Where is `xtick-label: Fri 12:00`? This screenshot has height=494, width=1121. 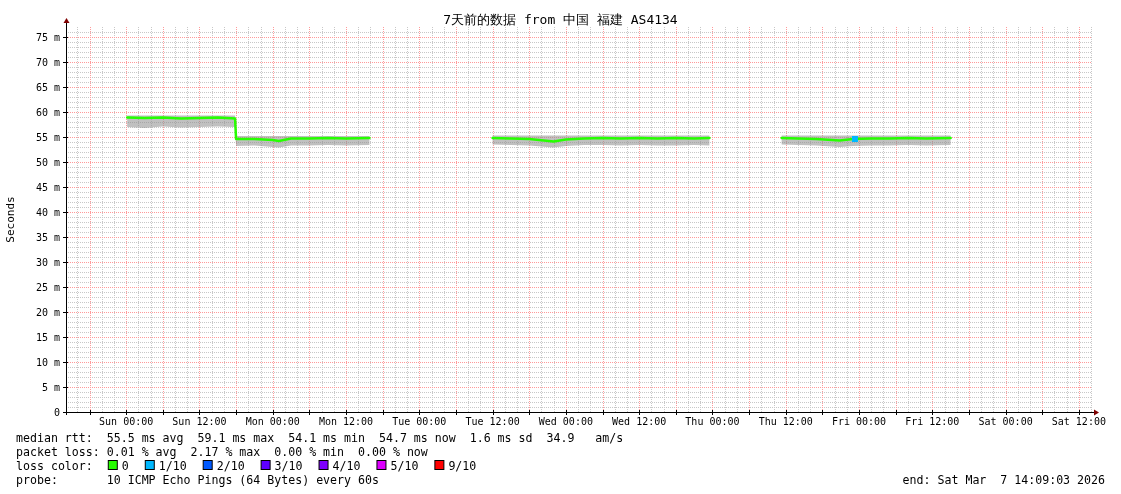
xtick-label: Fri 12:00 is located at coordinates (932, 421).